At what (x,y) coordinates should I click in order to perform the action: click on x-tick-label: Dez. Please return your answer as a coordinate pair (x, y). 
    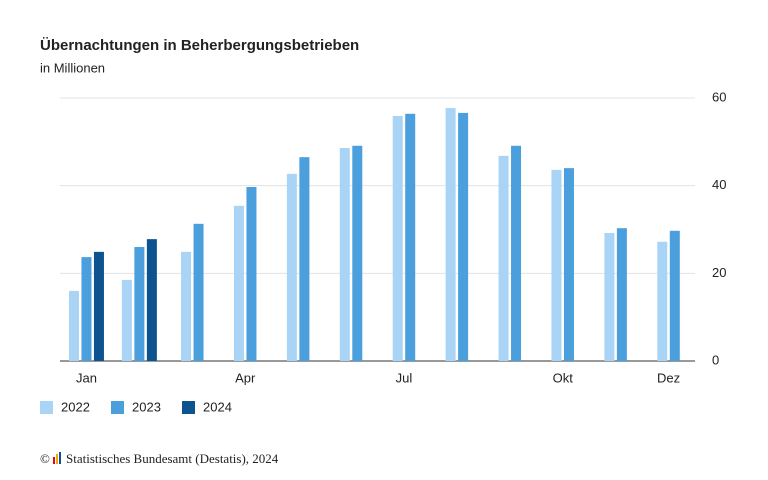
    Looking at the image, I should click on (668, 377).